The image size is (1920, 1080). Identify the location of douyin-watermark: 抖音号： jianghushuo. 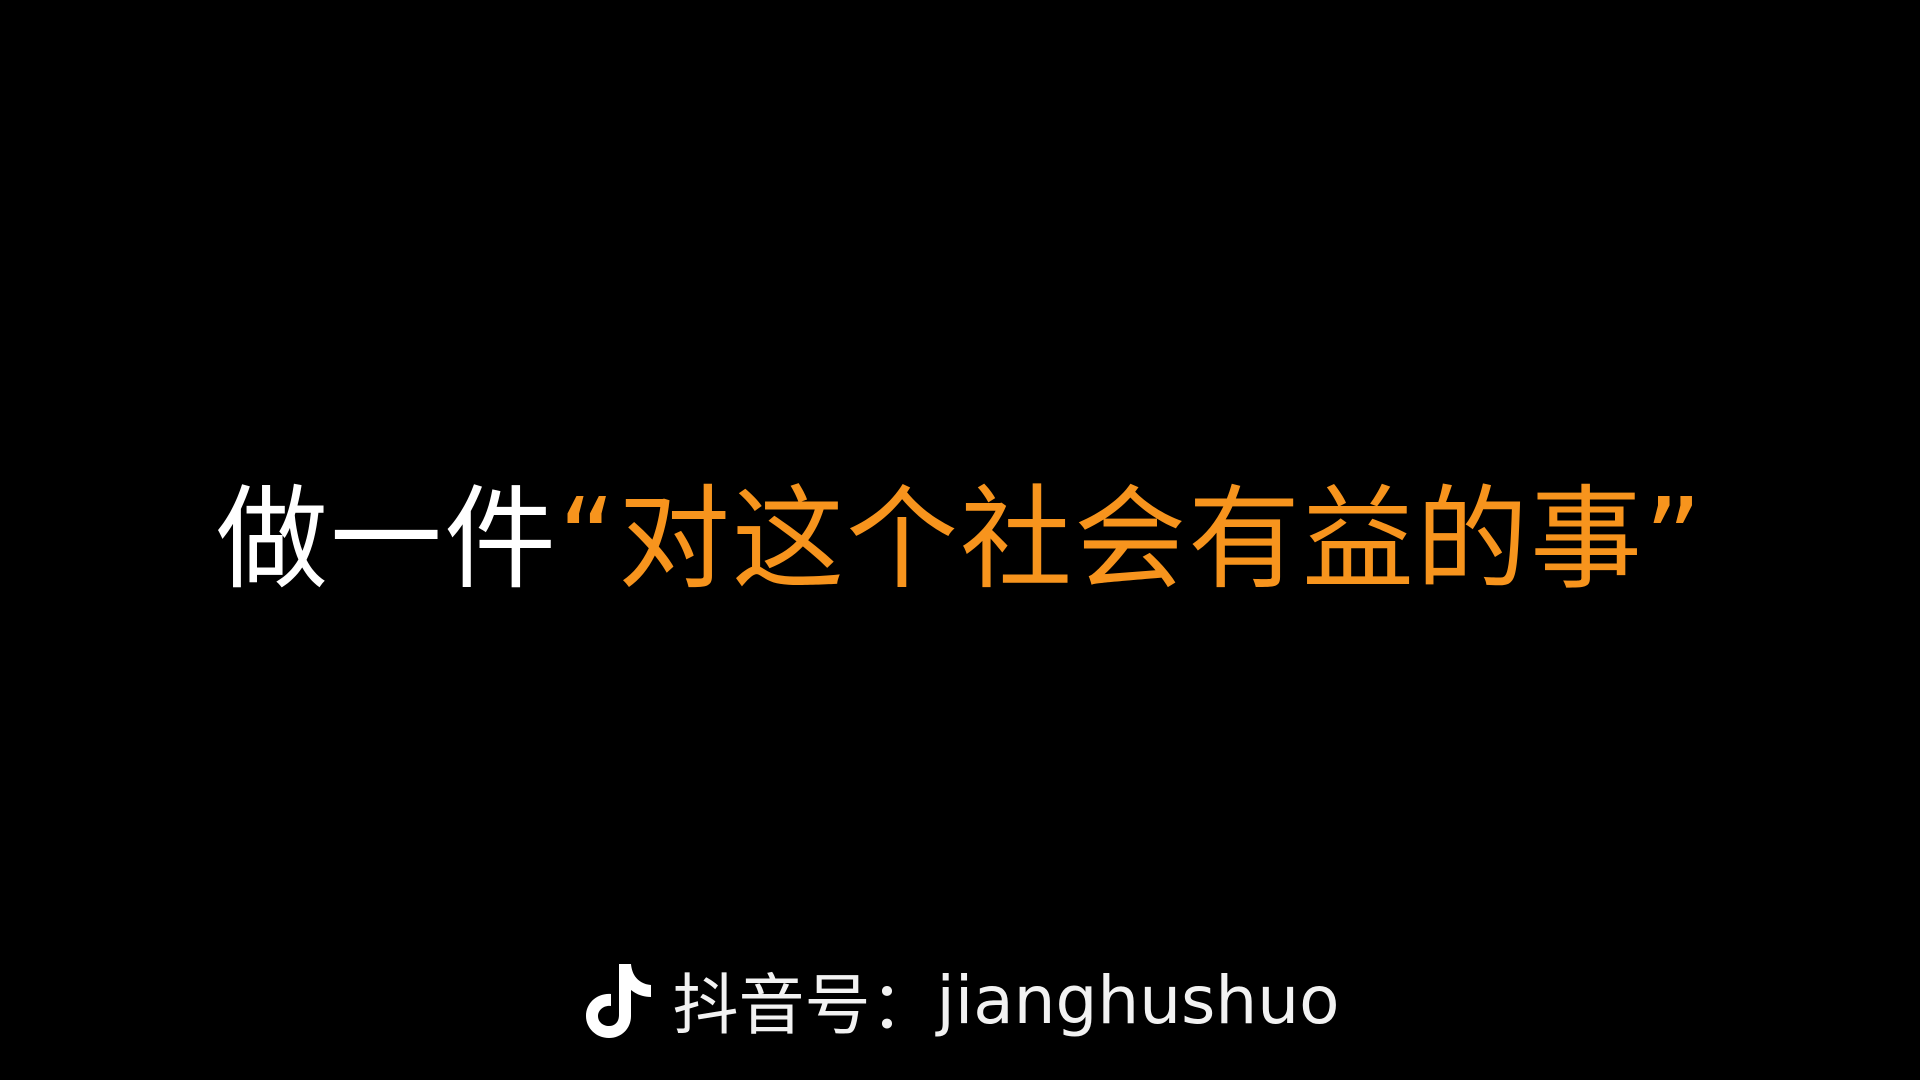
(960, 1000).